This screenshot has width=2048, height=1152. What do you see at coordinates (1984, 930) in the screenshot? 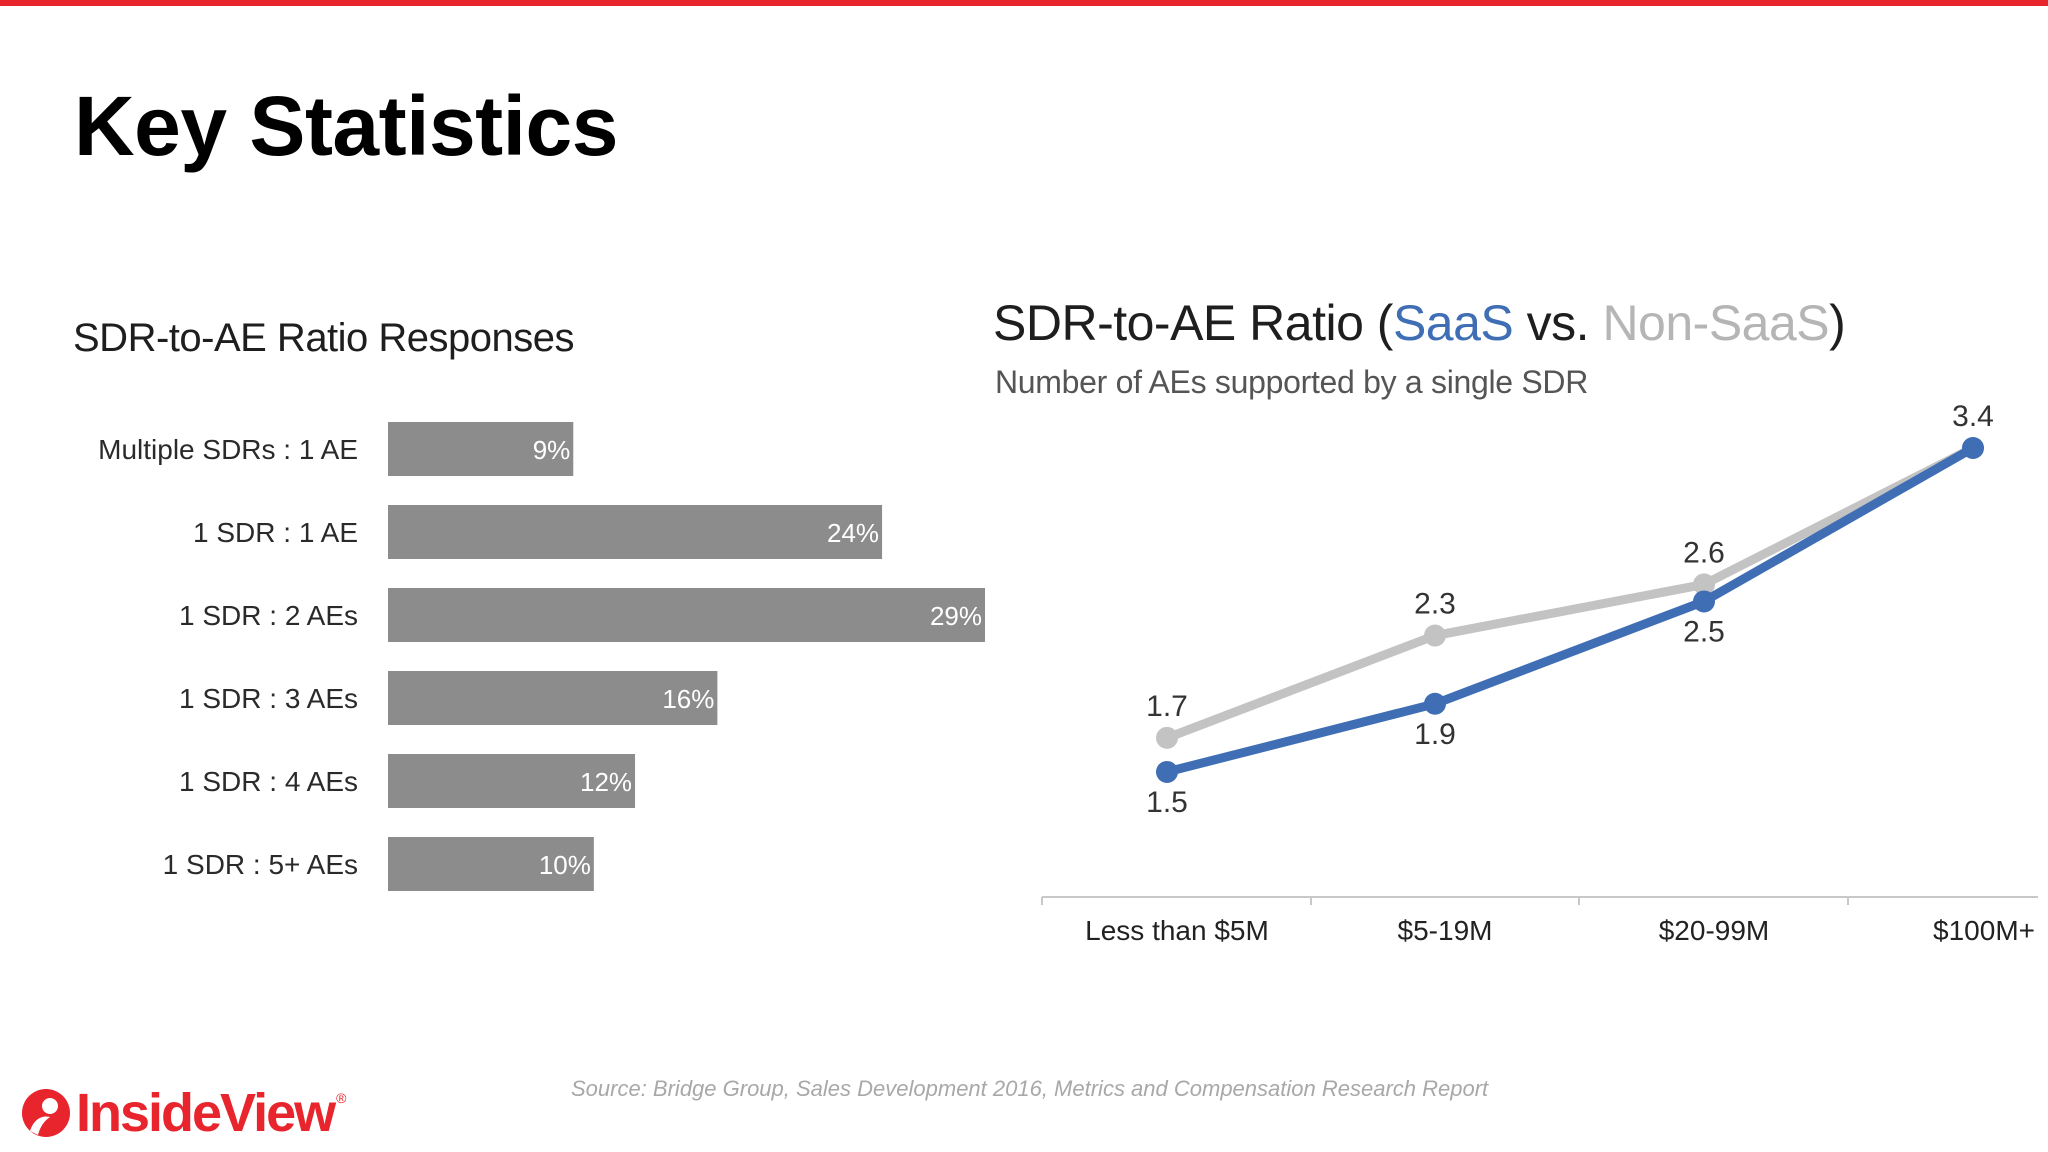
I see `x-tick-label: $100M+` at bounding box center [1984, 930].